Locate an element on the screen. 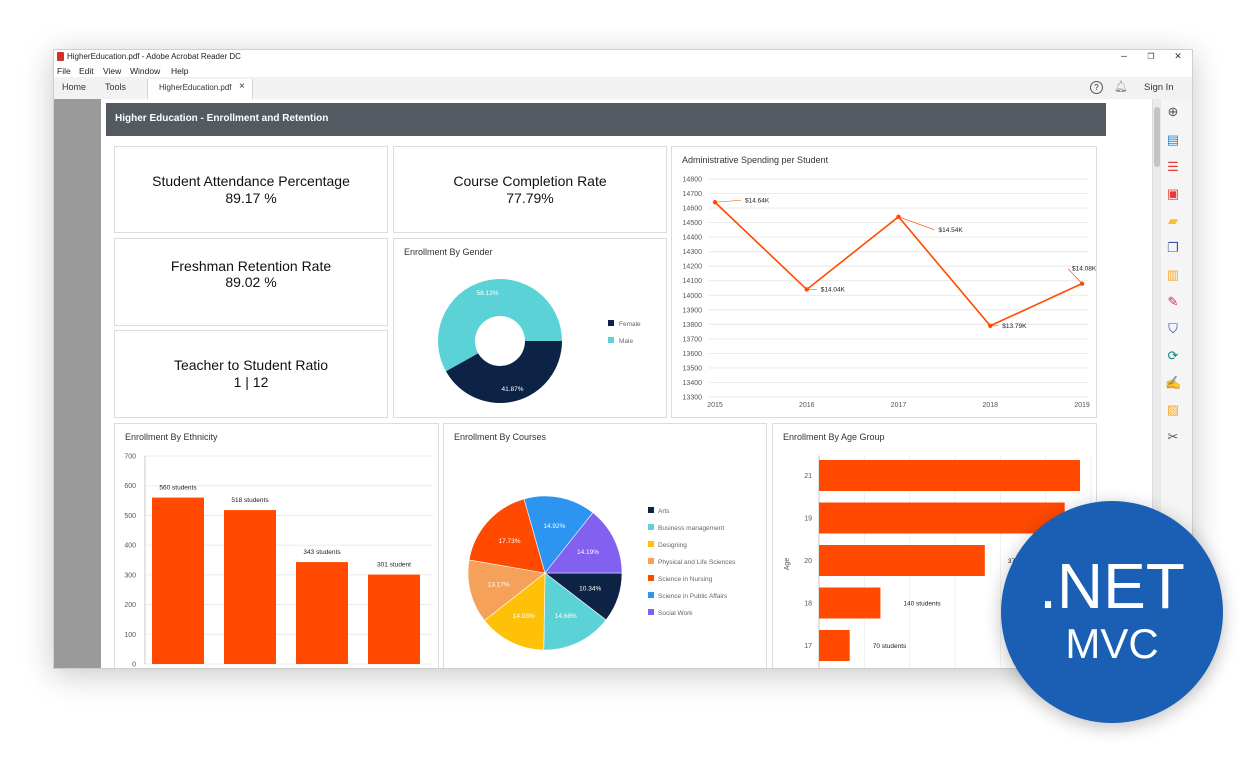 This screenshot has height=782, width=1244. legend-label: Science in Public Affairs is located at coordinates (693, 596).